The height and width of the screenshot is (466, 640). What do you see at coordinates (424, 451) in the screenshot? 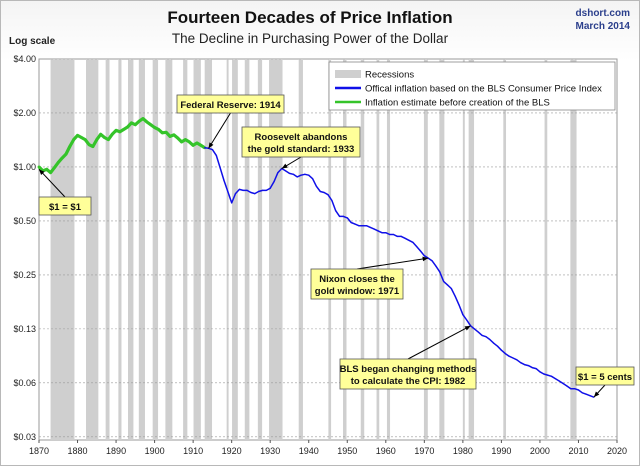
I see `x-tick-label-10: 1970` at bounding box center [424, 451].